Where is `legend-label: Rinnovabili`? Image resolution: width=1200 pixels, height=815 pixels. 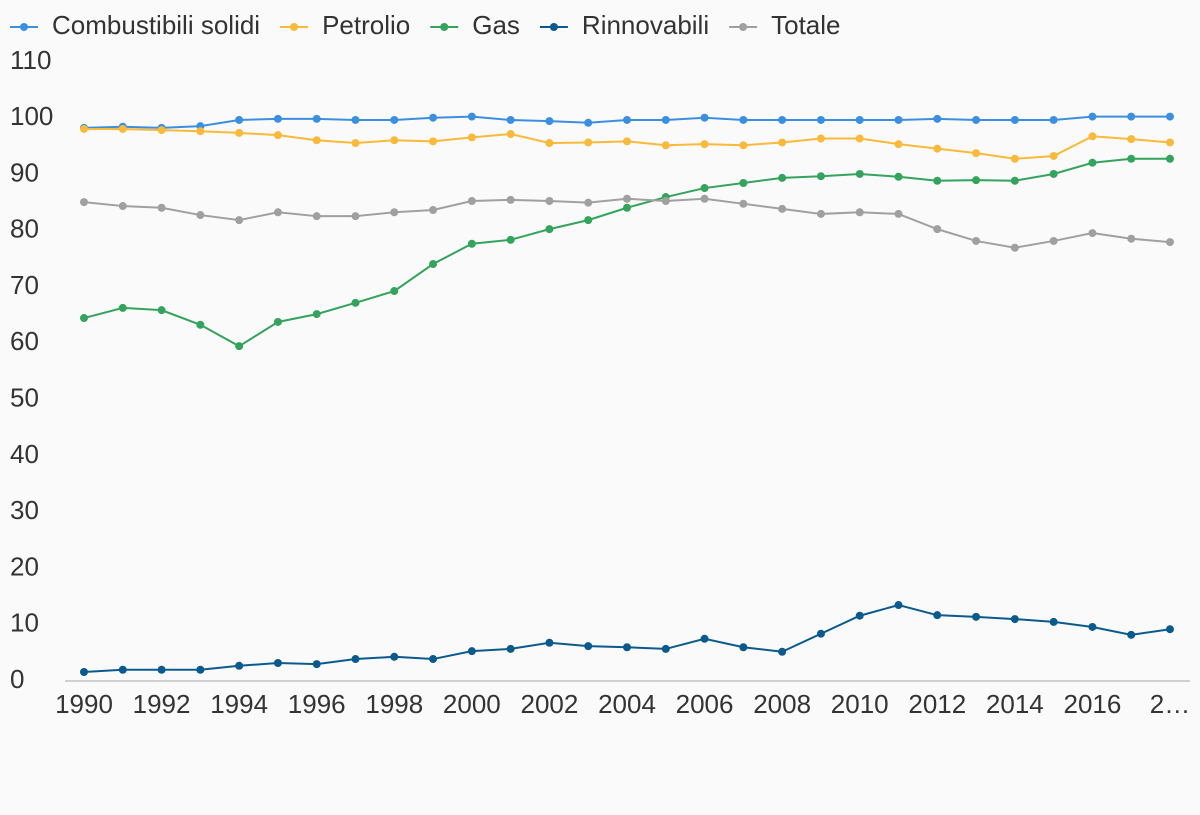 legend-label: Rinnovabili is located at coordinates (645, 25).